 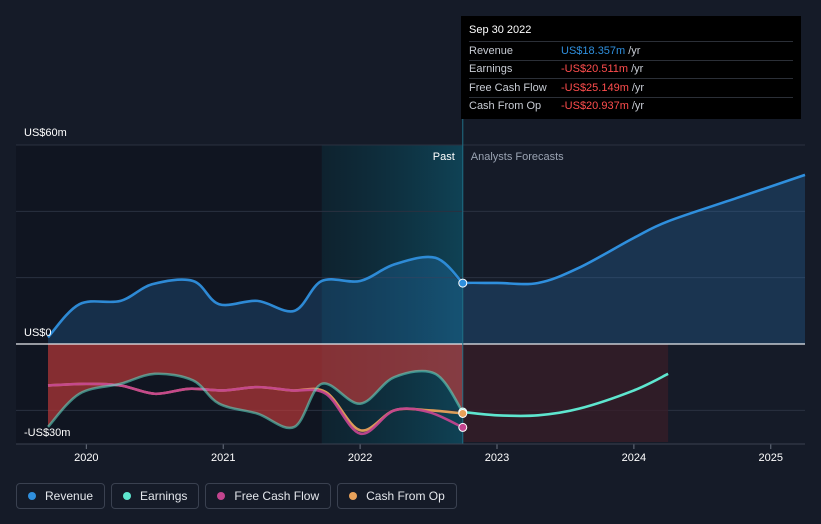 I want to click on x-tick-label: 2020, so click(x=86, y=458).